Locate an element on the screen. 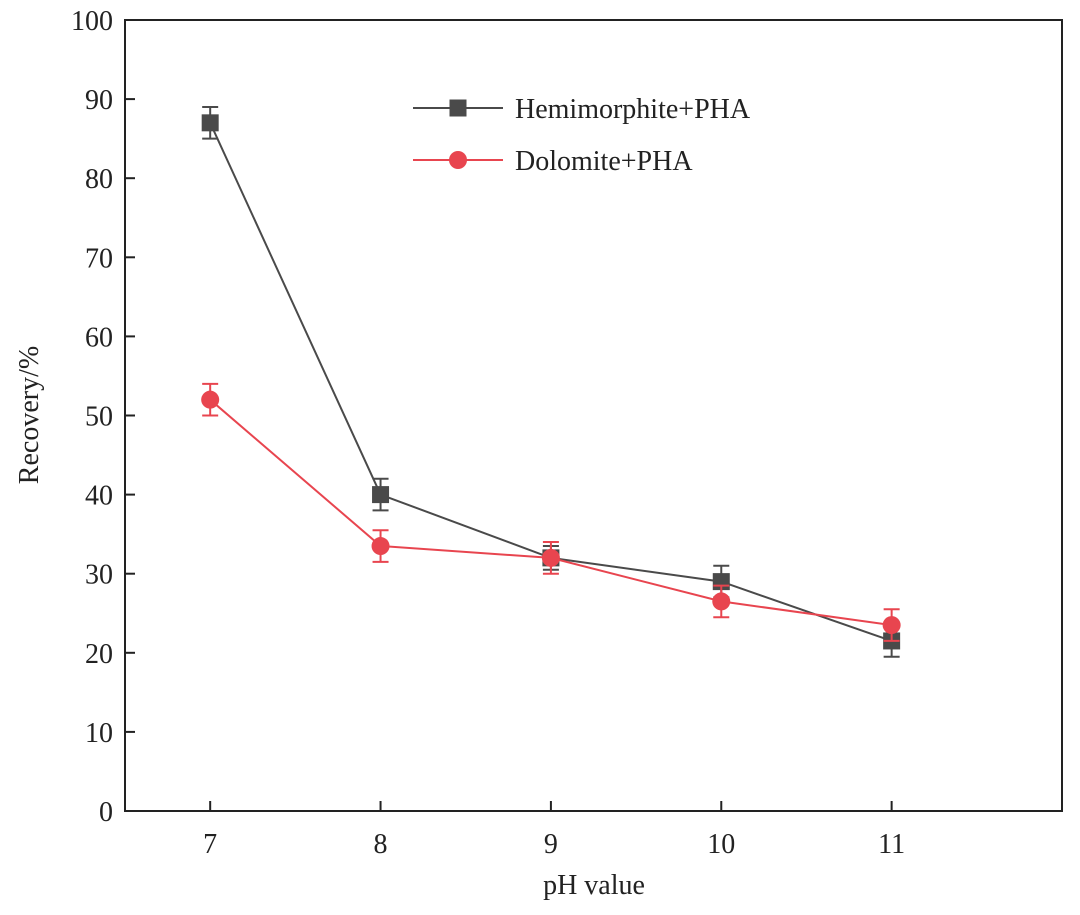  y-tick-label: 40 is located at coordinates (99, 496).